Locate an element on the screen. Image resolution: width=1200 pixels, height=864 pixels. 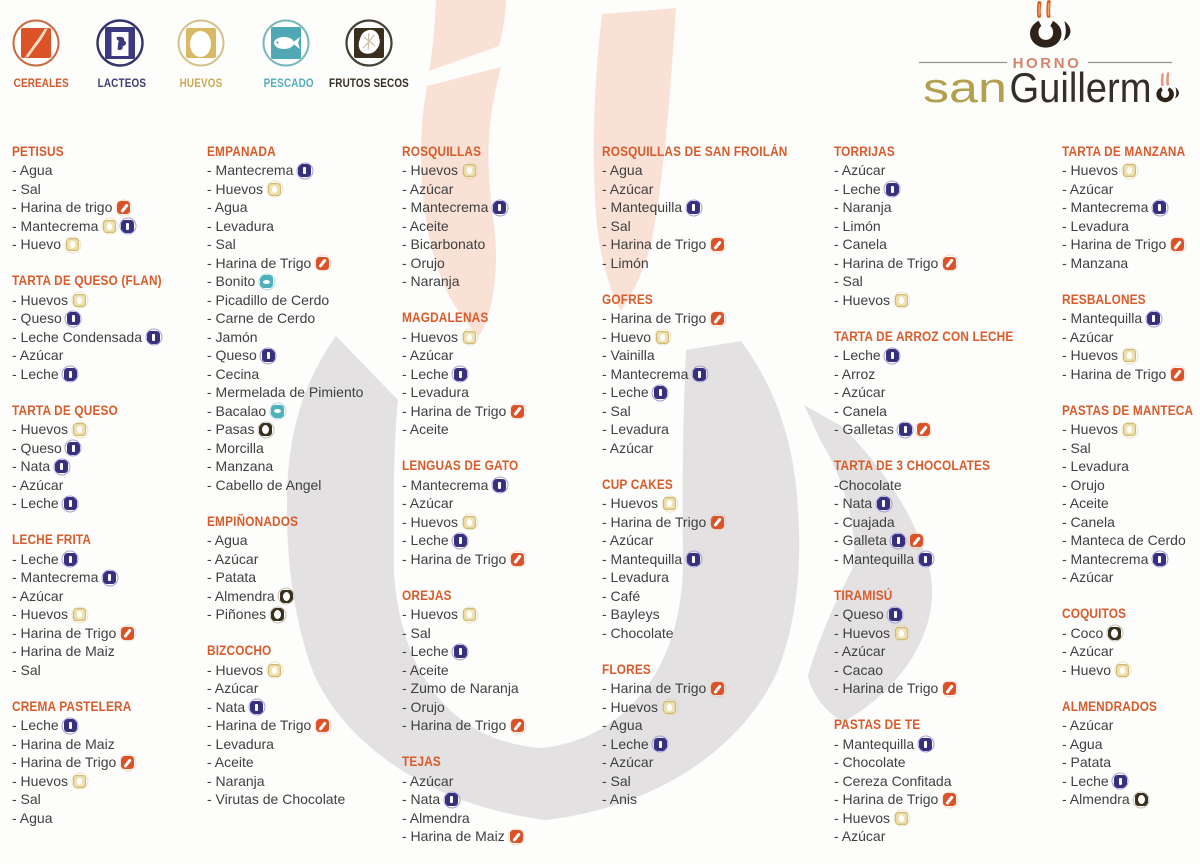
svg-text: Guillerm is located at coordinates (1081, 87).